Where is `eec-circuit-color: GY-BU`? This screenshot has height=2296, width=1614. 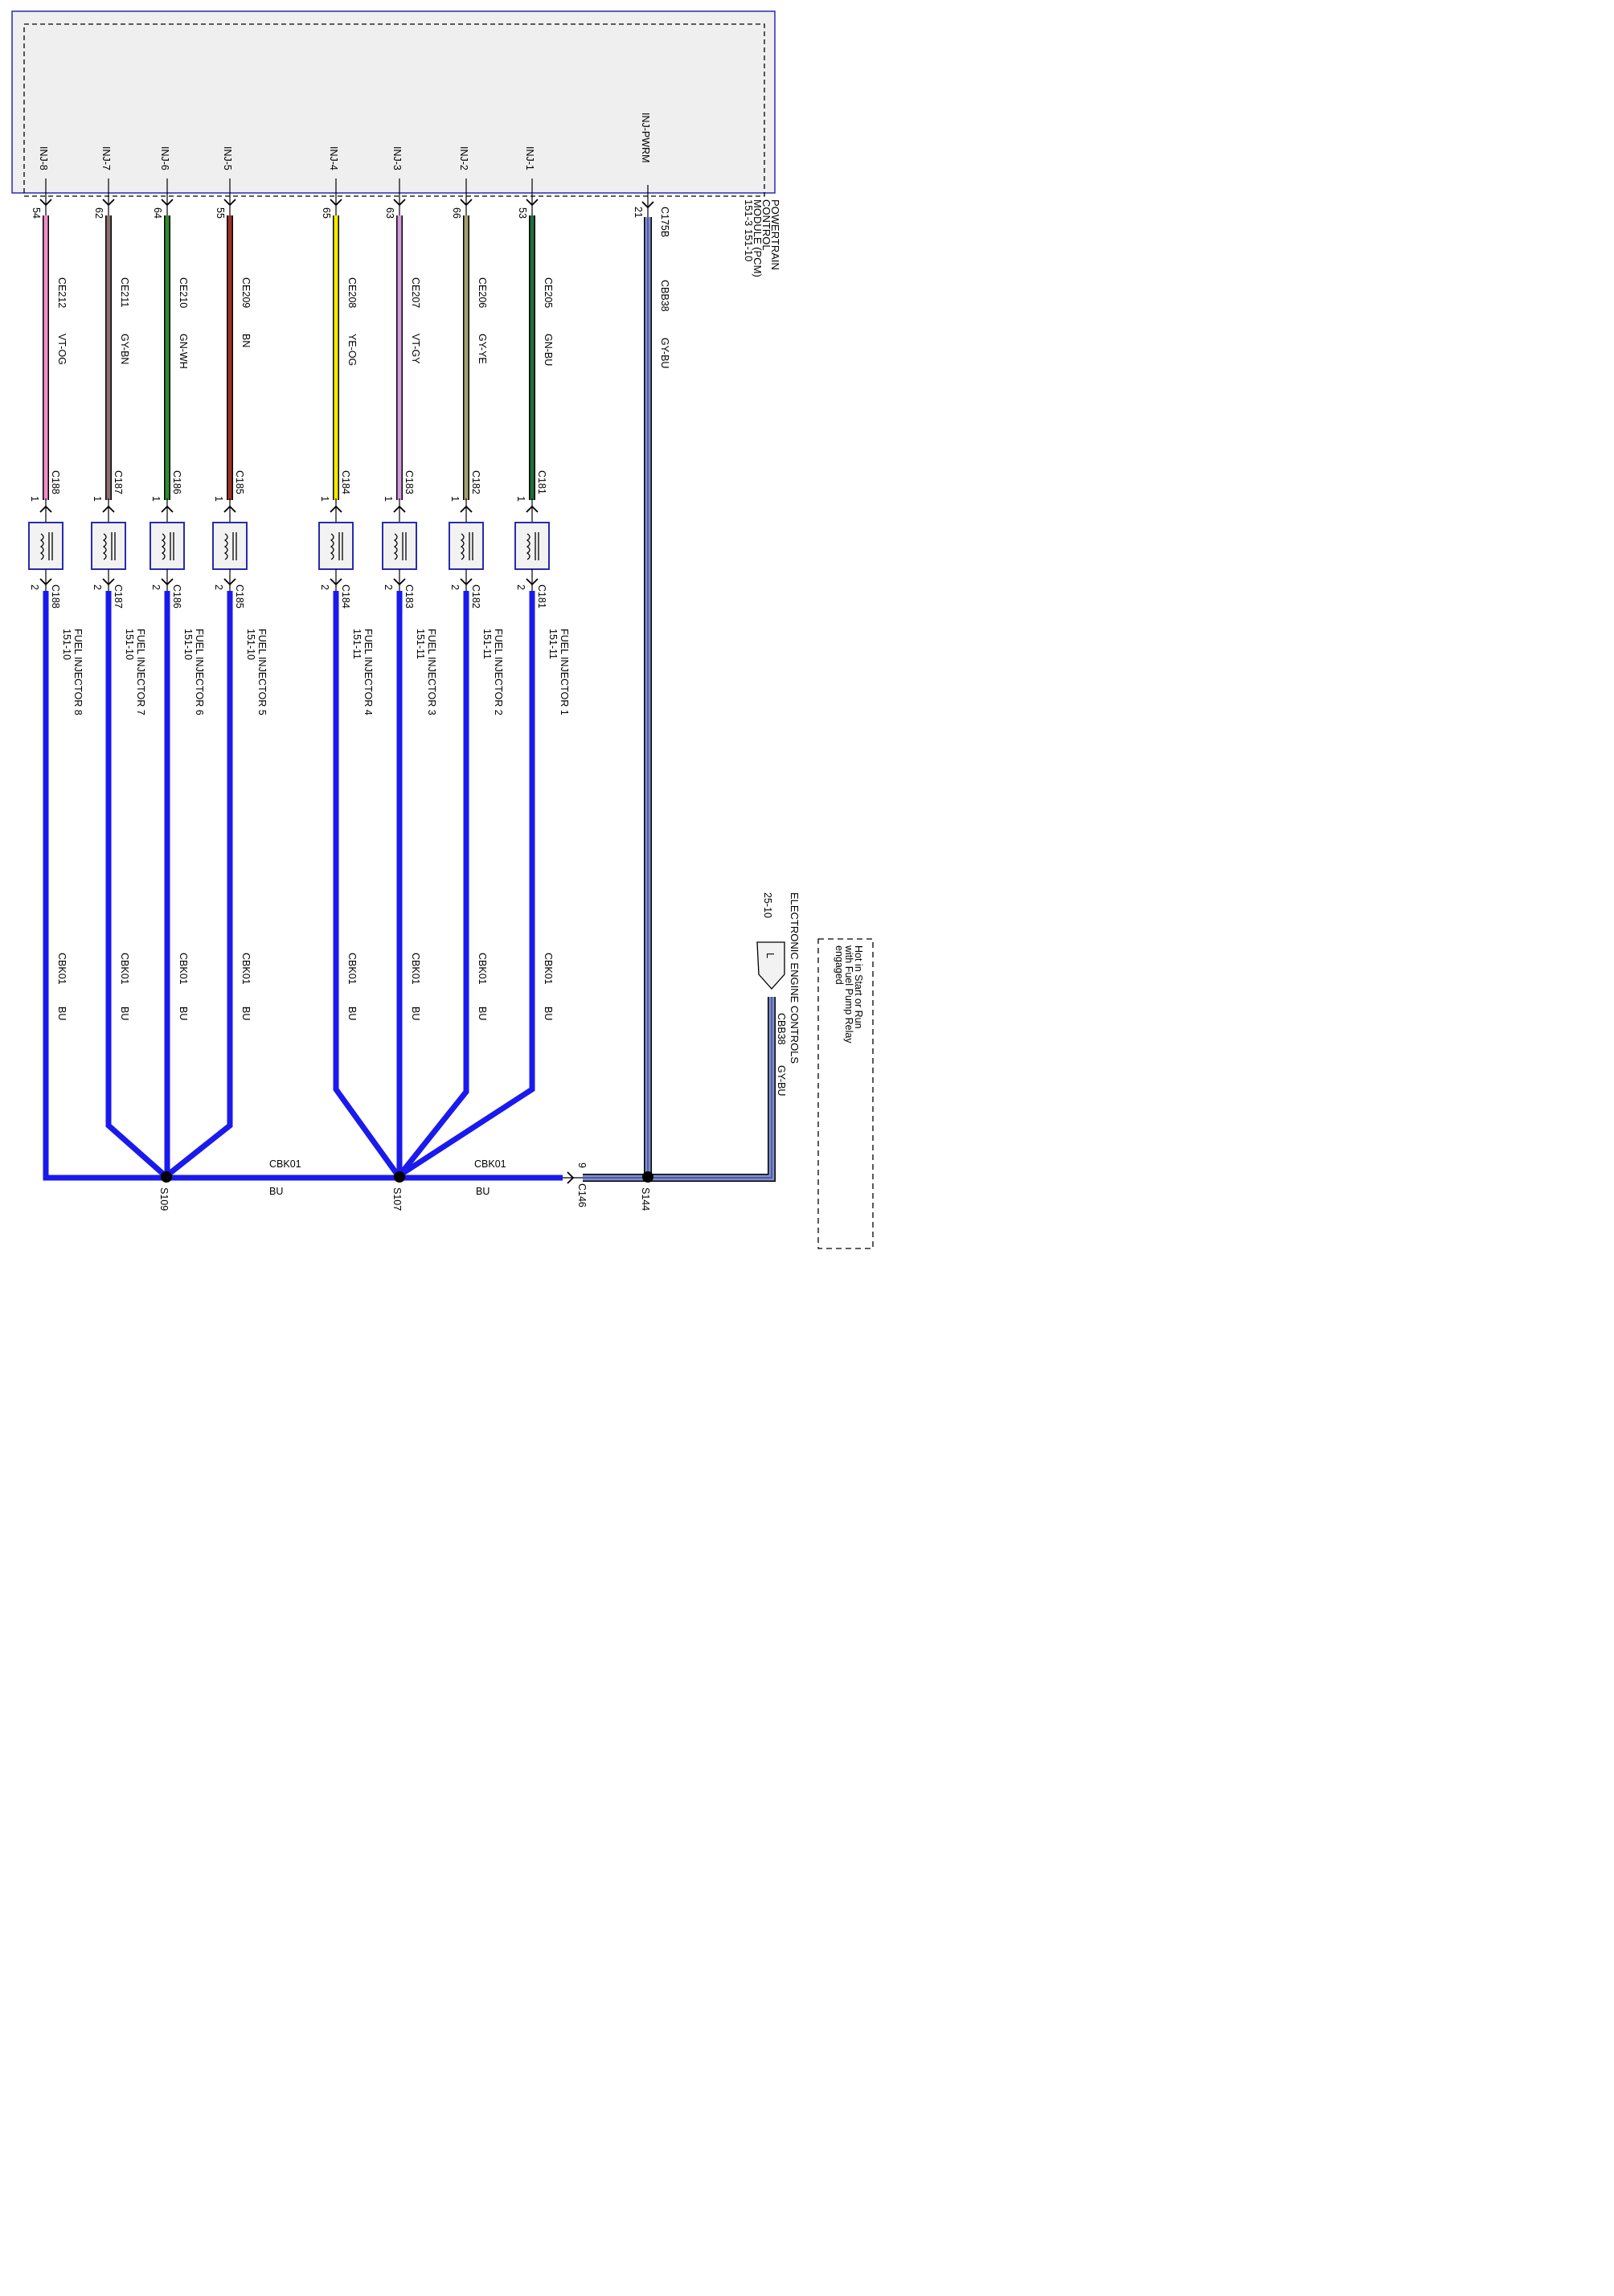 eec-circuit-color: GY-BU is located at coordinates (781, 1080).